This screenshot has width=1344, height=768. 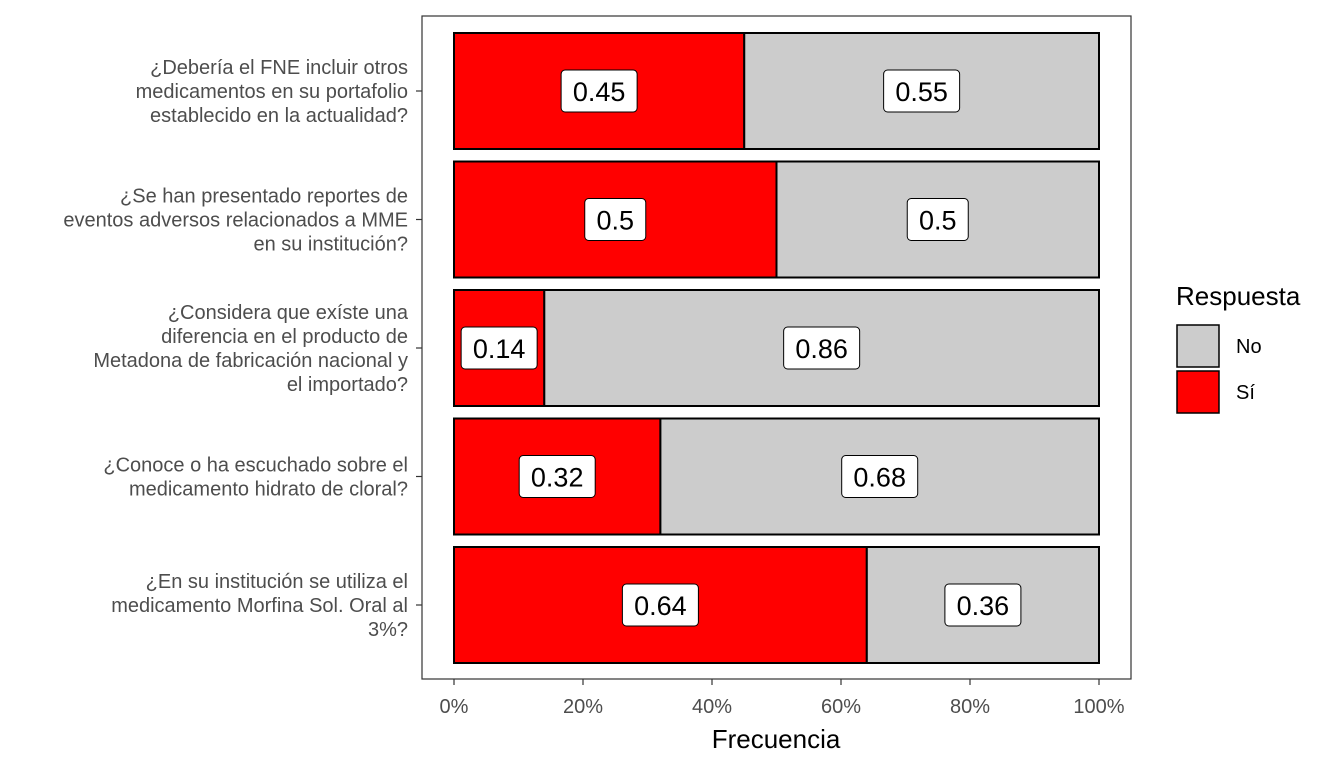 I want to click on x-tick-label: 40%, so click(x=712, y=707).